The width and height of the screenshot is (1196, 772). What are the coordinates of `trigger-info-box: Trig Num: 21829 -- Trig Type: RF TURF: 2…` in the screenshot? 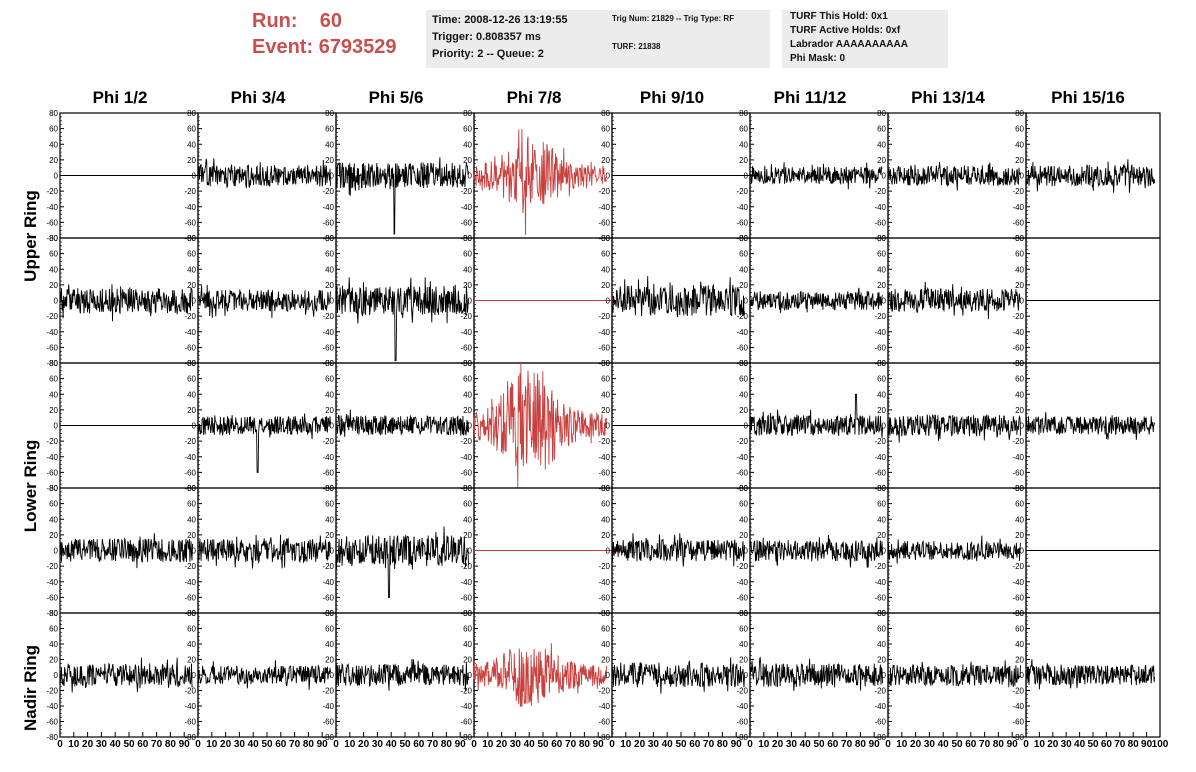 It's located at (687, 39).